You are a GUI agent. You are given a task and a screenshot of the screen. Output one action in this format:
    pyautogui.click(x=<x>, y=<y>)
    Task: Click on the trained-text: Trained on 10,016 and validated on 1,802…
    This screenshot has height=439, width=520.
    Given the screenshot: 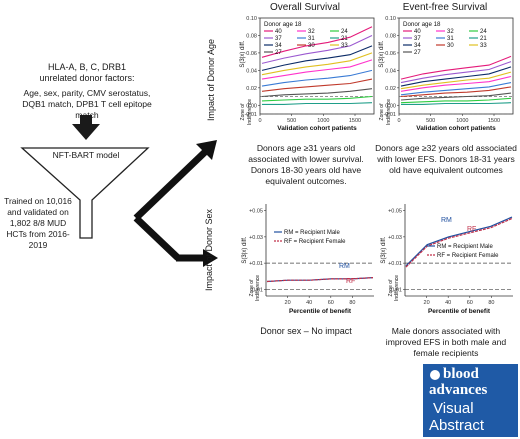 What is the action you would take?
    pyautogui.click(x=38, y=223)
    